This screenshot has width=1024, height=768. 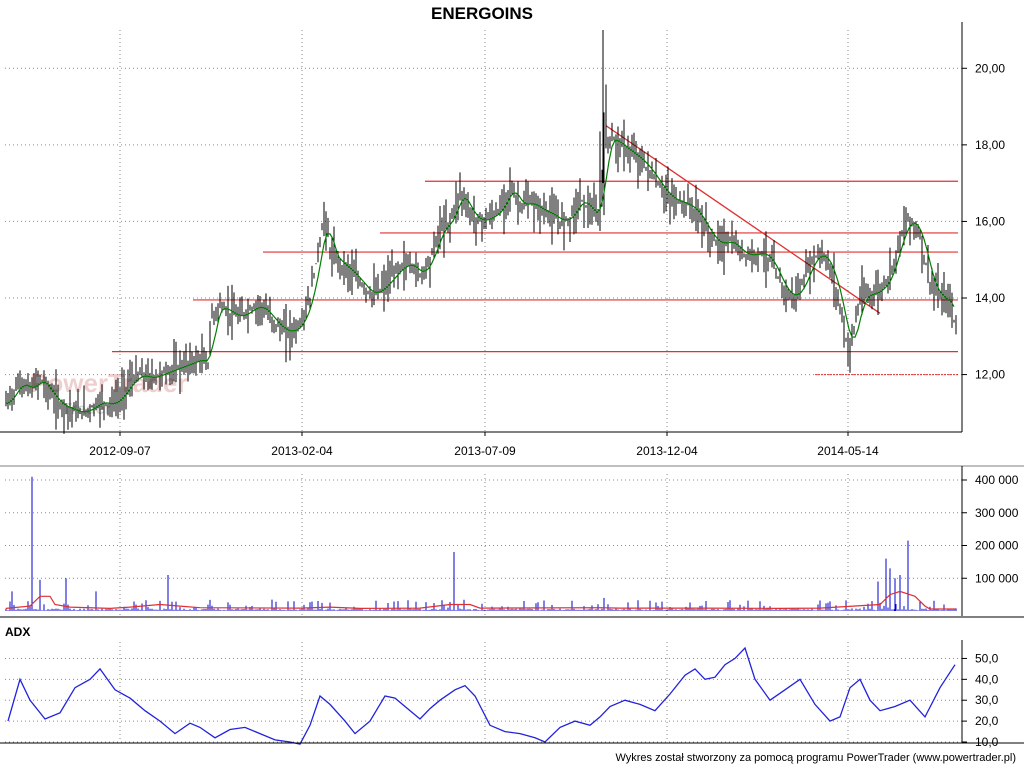 I want to click on adx-series, so click(x=481, y=695).